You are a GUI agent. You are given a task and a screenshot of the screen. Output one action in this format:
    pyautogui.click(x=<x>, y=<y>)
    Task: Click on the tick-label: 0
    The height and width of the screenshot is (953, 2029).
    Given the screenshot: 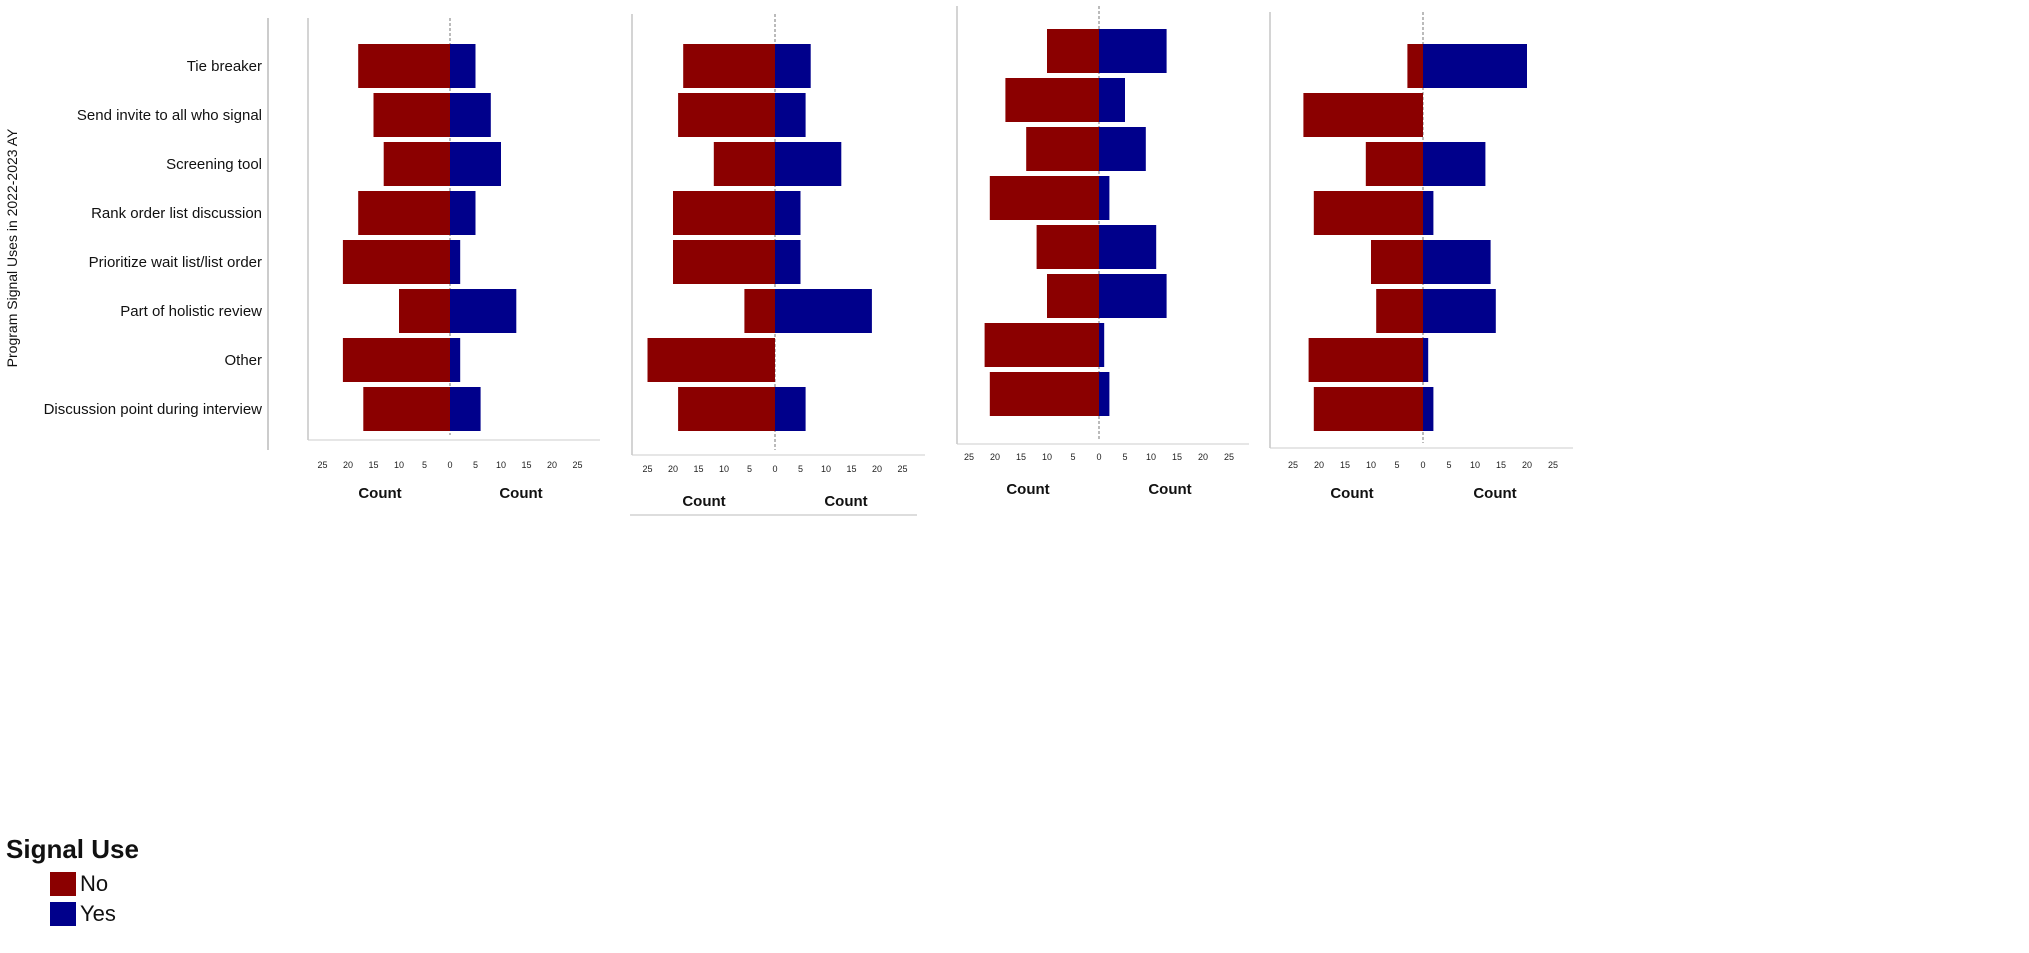 What is the action you would take?
    pyautogui.click(x=774, y=469)
    